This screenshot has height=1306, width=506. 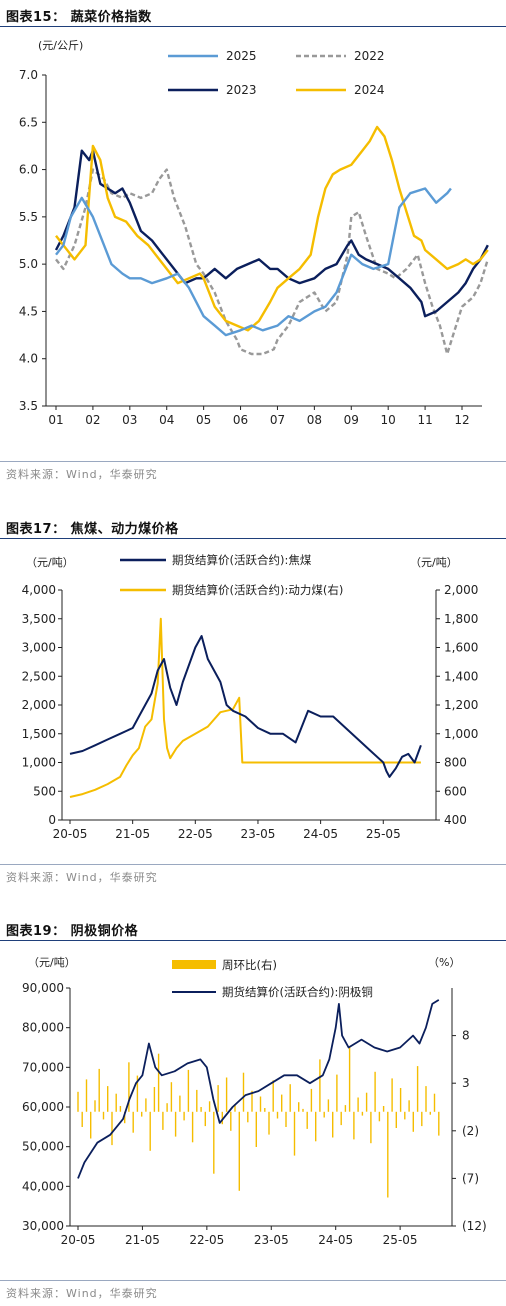 I want to click on chart2-y-right-tick-label: 600, so click(x=455, y=791).